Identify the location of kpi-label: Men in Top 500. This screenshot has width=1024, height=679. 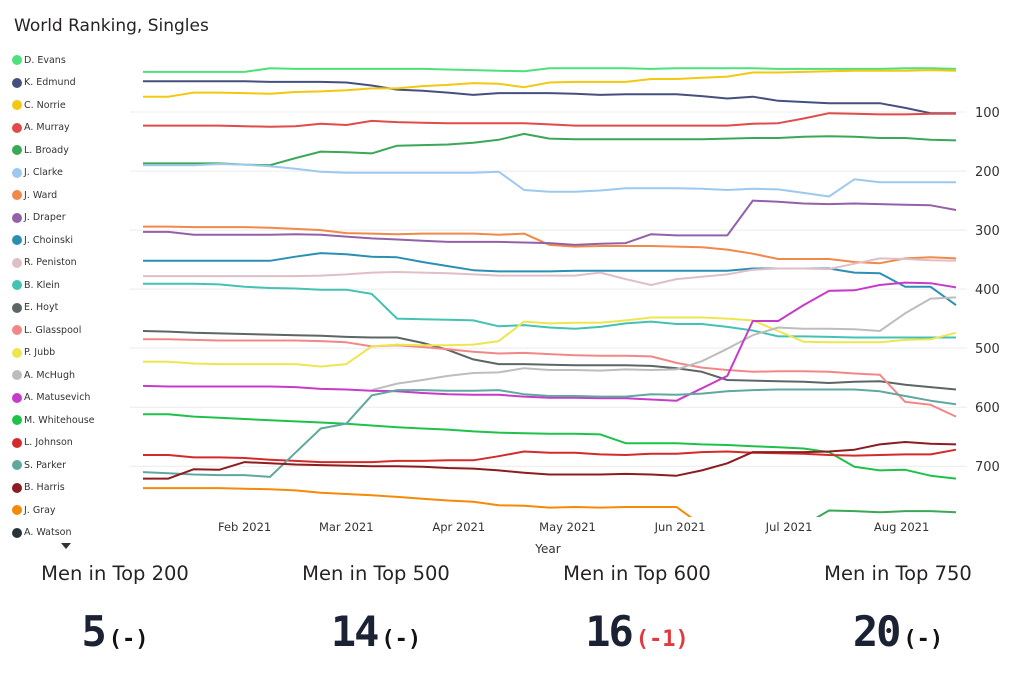
(376, 573).